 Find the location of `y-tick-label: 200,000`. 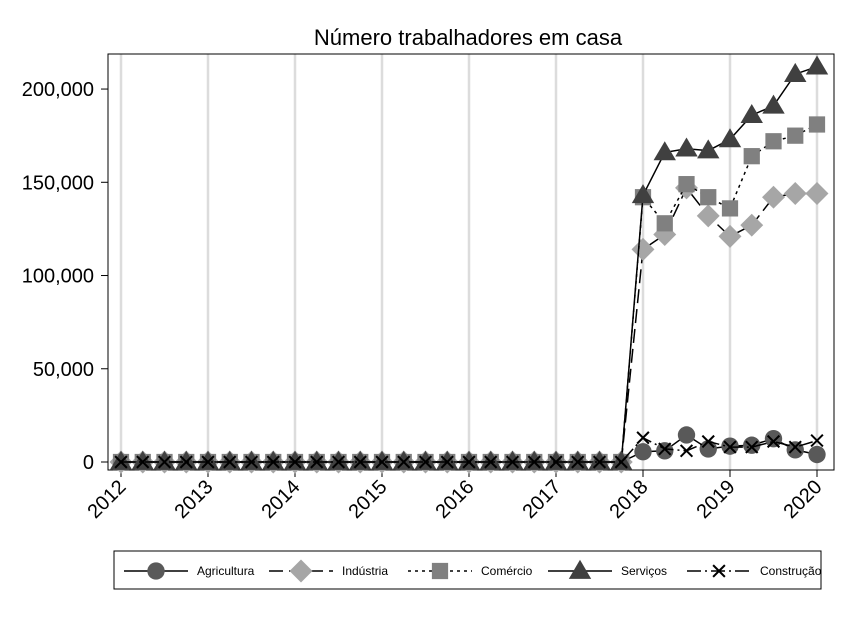

y-tick-label: 200,000 is located at coordinates (58, 90).